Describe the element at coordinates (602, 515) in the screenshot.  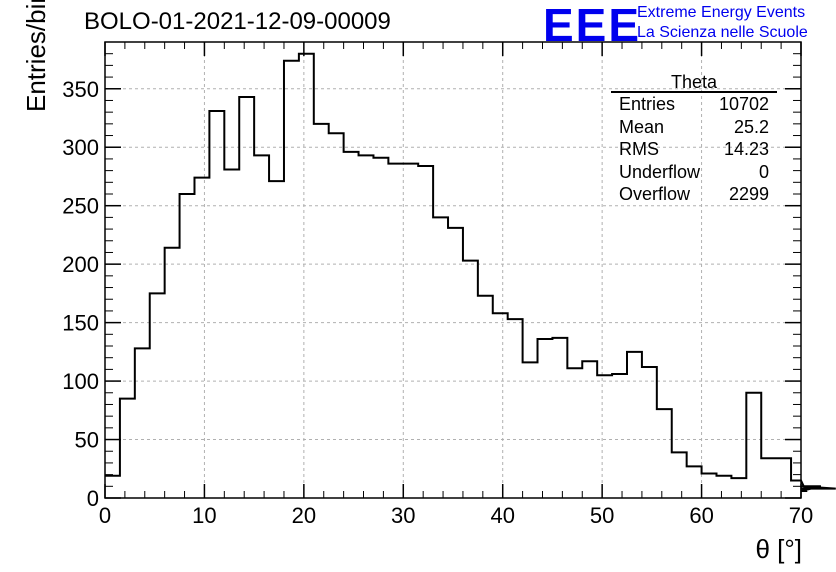
I see `x-tick-label: 50` at that location.